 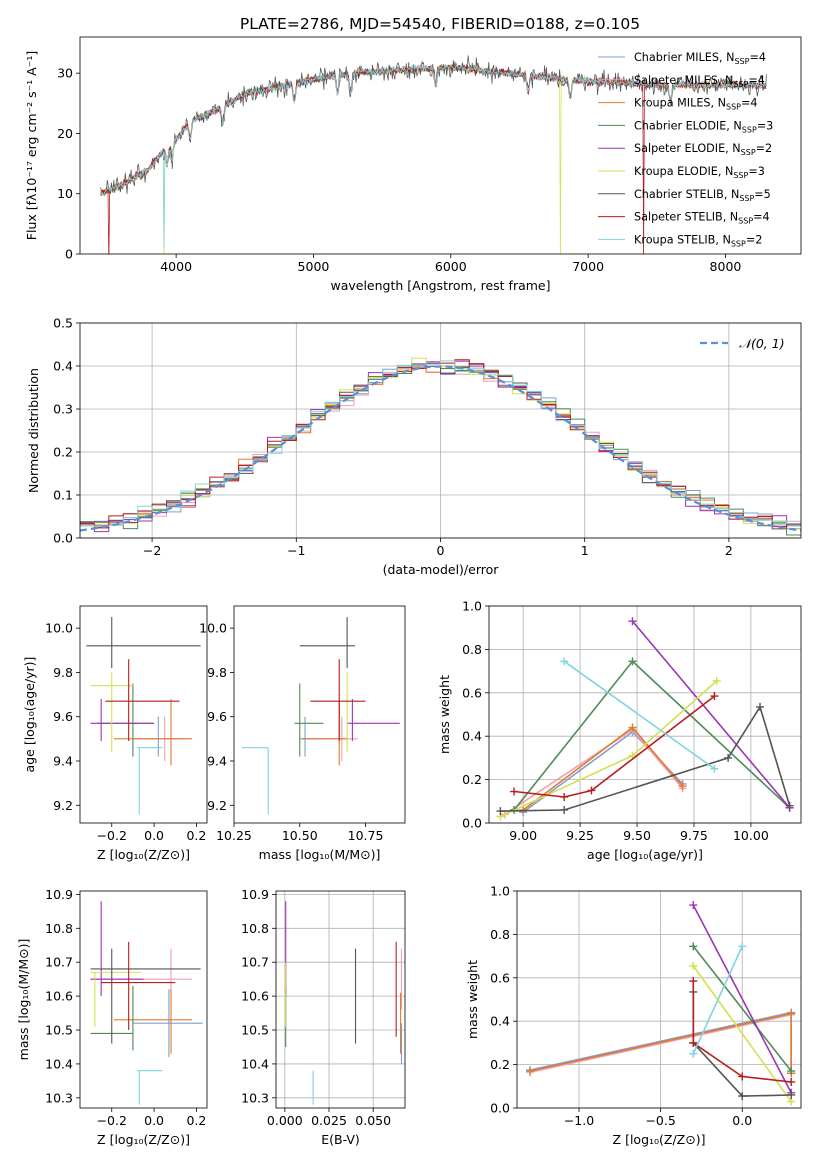 What do you see at coordinates (373, 1120) in the screenshot?
I see `x-tick-label: 0.050` at bounding box center [373, 1120].